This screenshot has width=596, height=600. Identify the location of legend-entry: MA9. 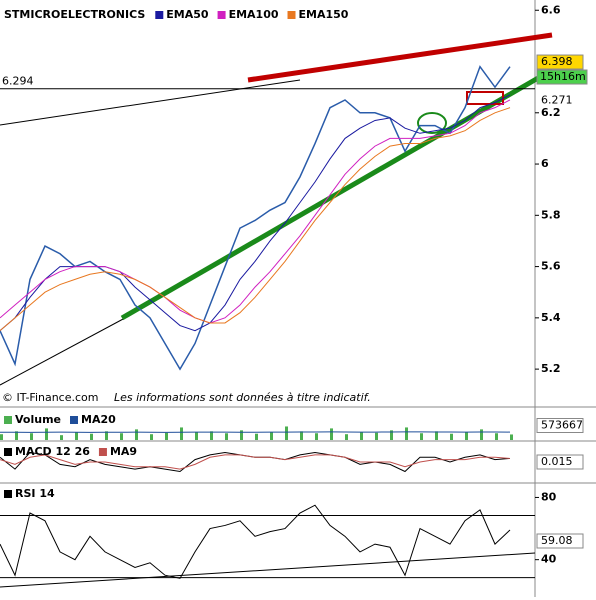
(123, 451).